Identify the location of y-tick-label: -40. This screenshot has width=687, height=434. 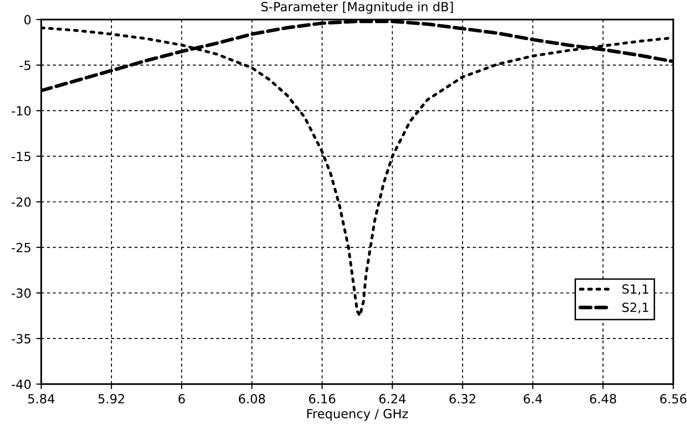
(21, 385).